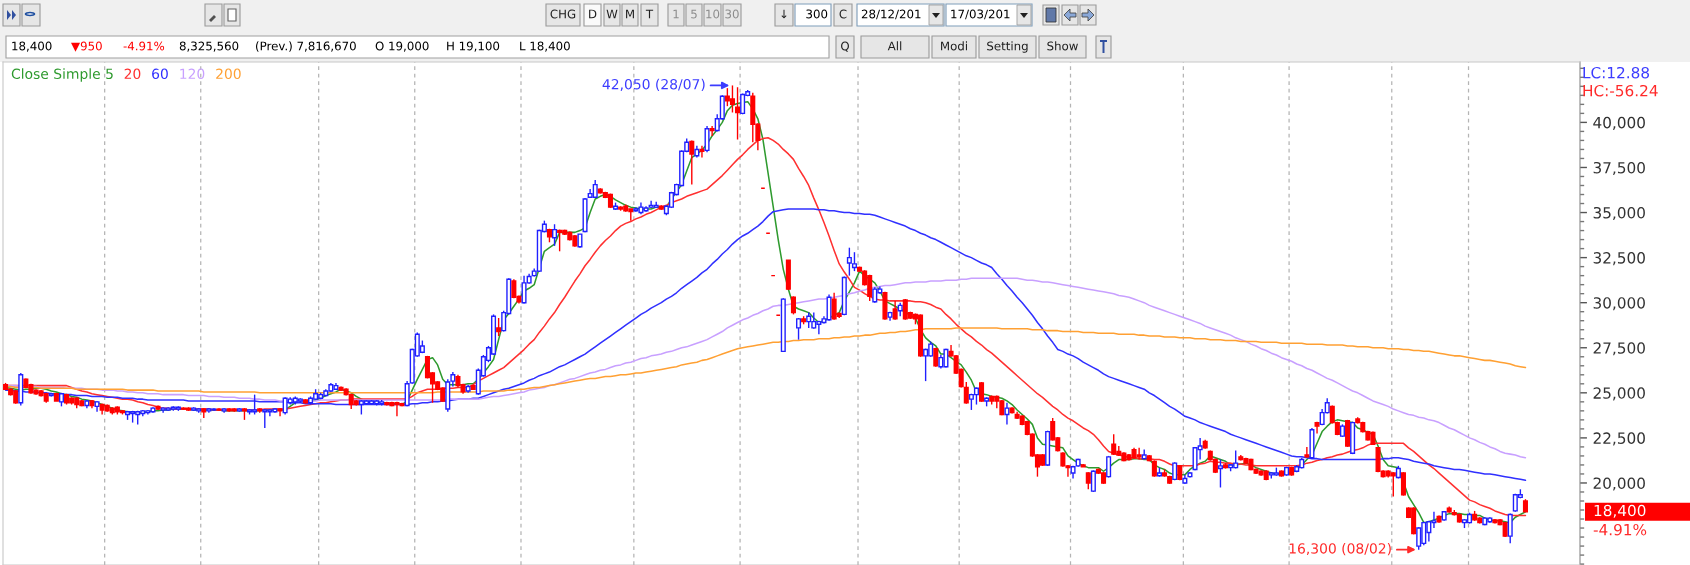 The width and height of the screenshot is (1690, 565). I want to click on text: Q, so click(845, 46).